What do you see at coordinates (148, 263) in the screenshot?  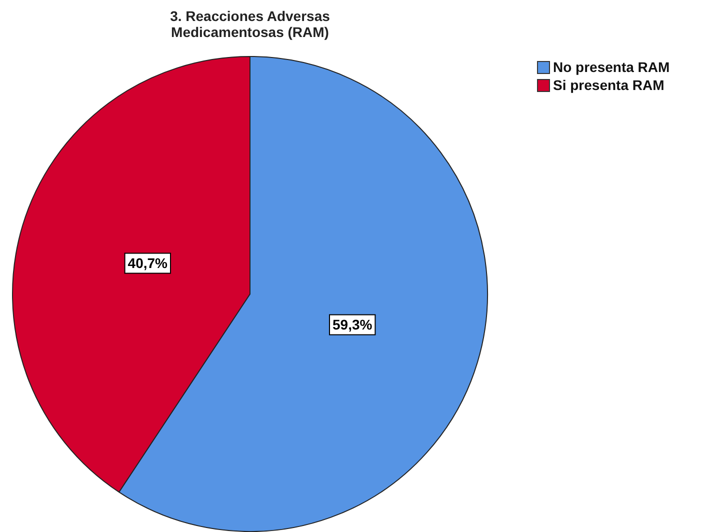 I see `data-label: 40,7%` at bounding box center [148, 263].